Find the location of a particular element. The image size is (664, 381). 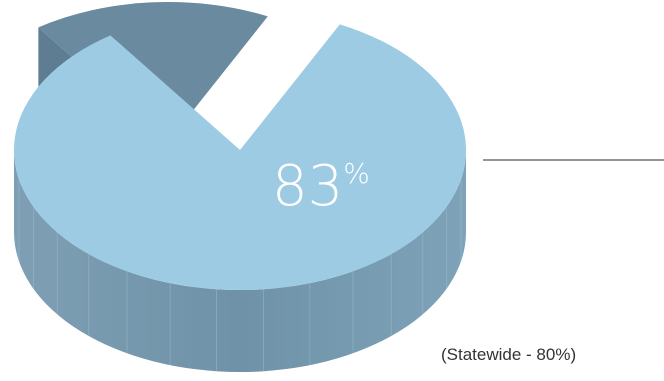

percent-value: 83 is located at coordinates (307, 186).